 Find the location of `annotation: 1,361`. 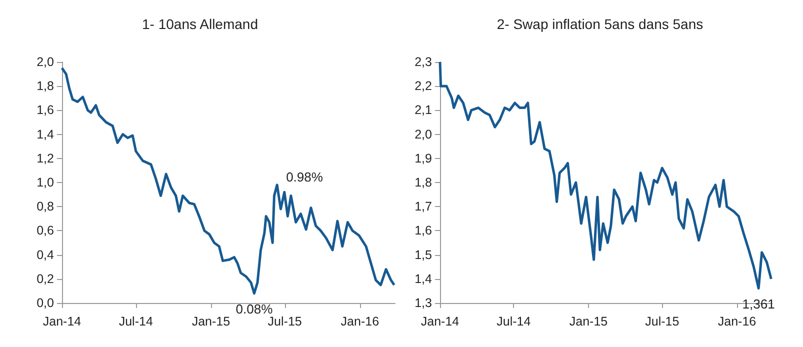

annotation: 1,361 is located at coordinates (758, 304).